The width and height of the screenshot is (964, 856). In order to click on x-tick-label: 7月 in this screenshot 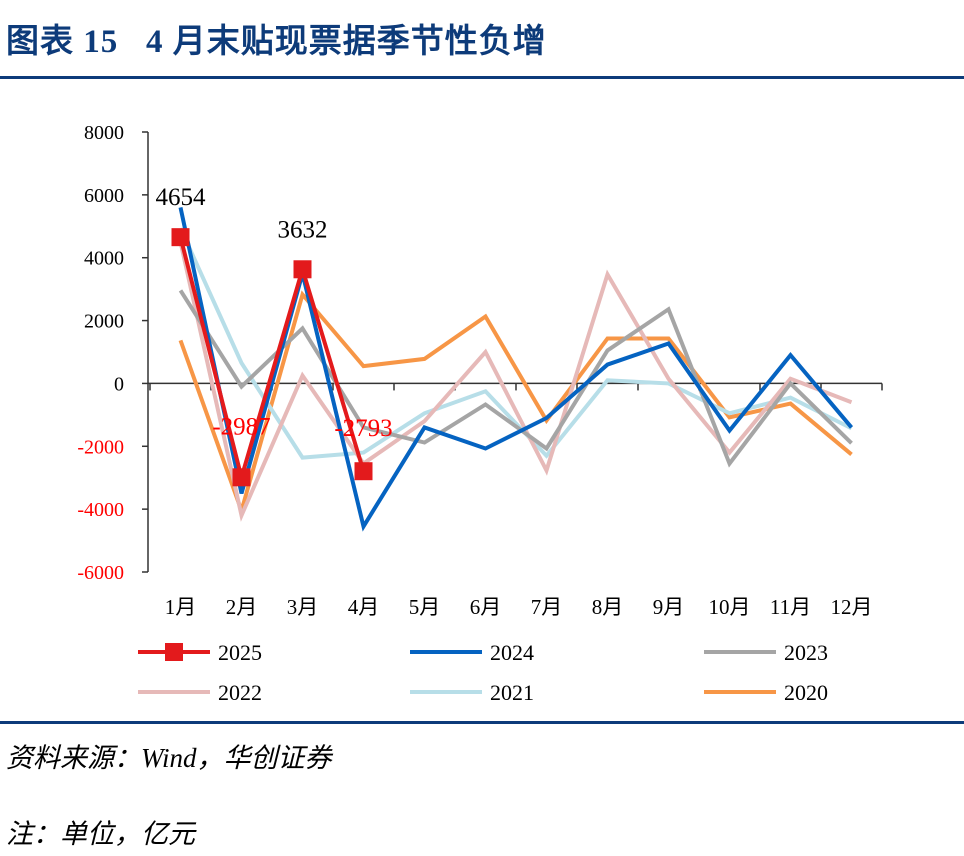, I will do `click(547, 607)`.